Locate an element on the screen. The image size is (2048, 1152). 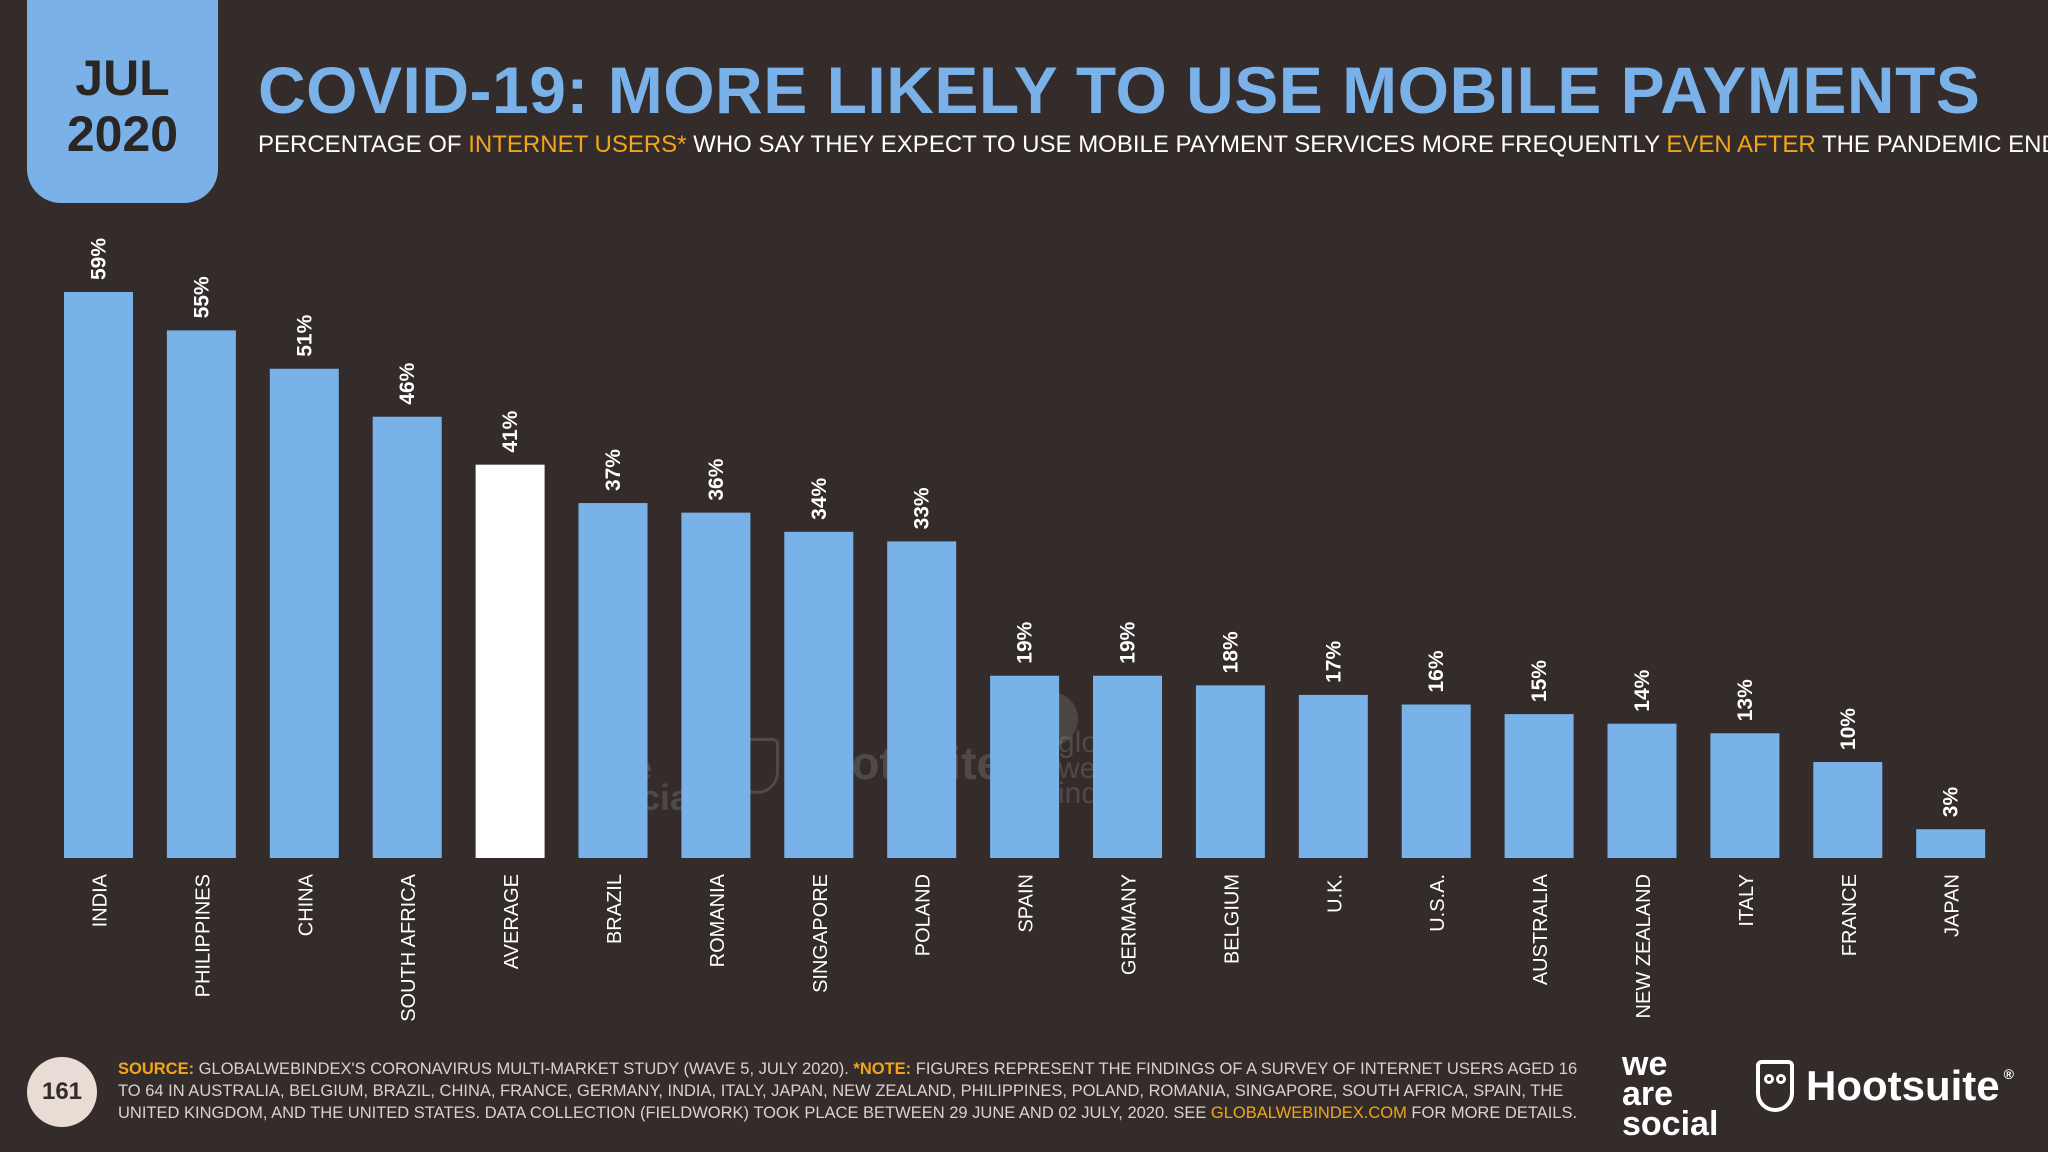
category-label: FRANCE is located at coordinates (1850, 915).